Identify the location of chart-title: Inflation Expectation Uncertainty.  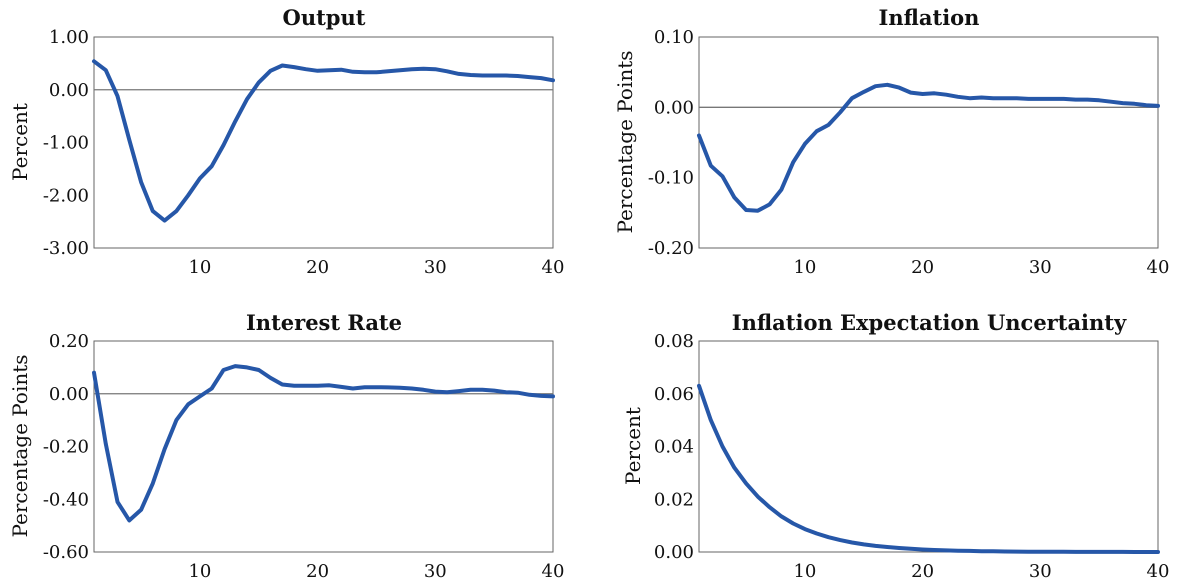
(929, 322).